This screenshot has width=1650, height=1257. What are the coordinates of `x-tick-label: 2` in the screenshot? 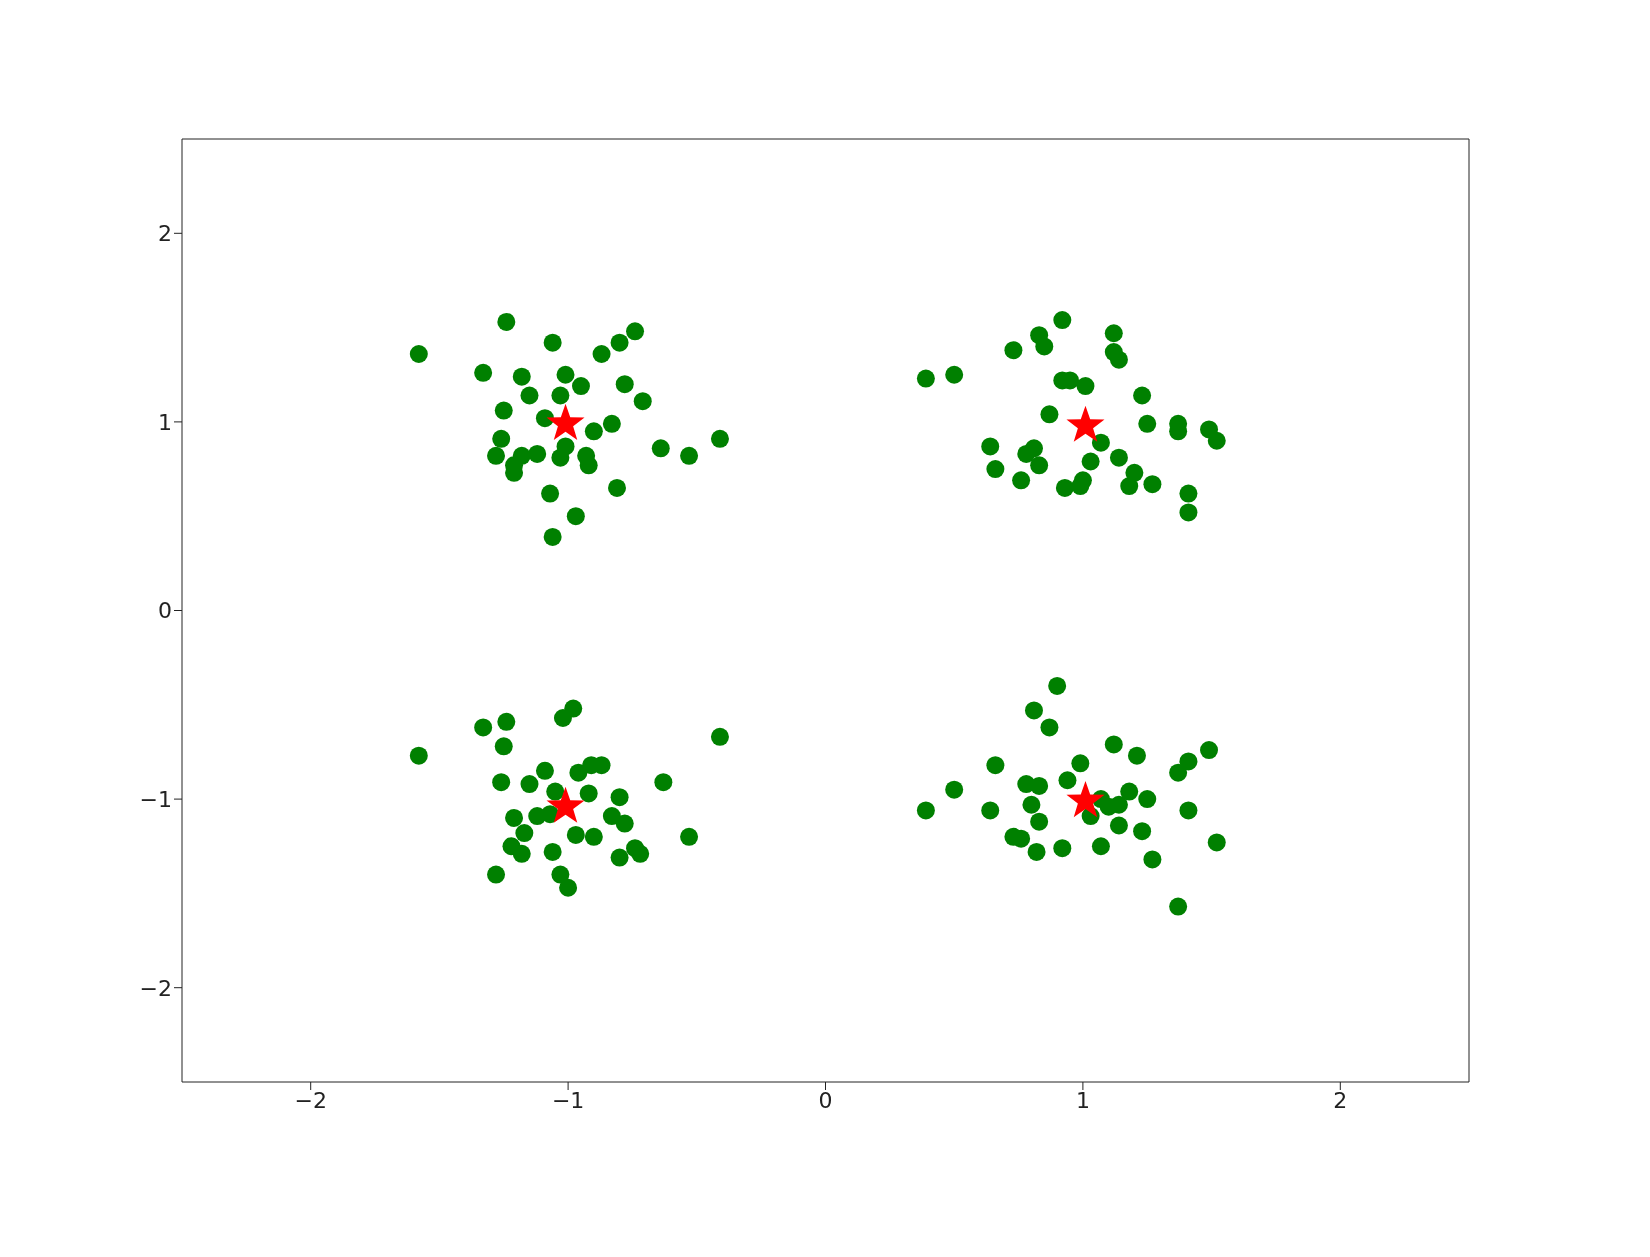 It's located at (1340, 1100).